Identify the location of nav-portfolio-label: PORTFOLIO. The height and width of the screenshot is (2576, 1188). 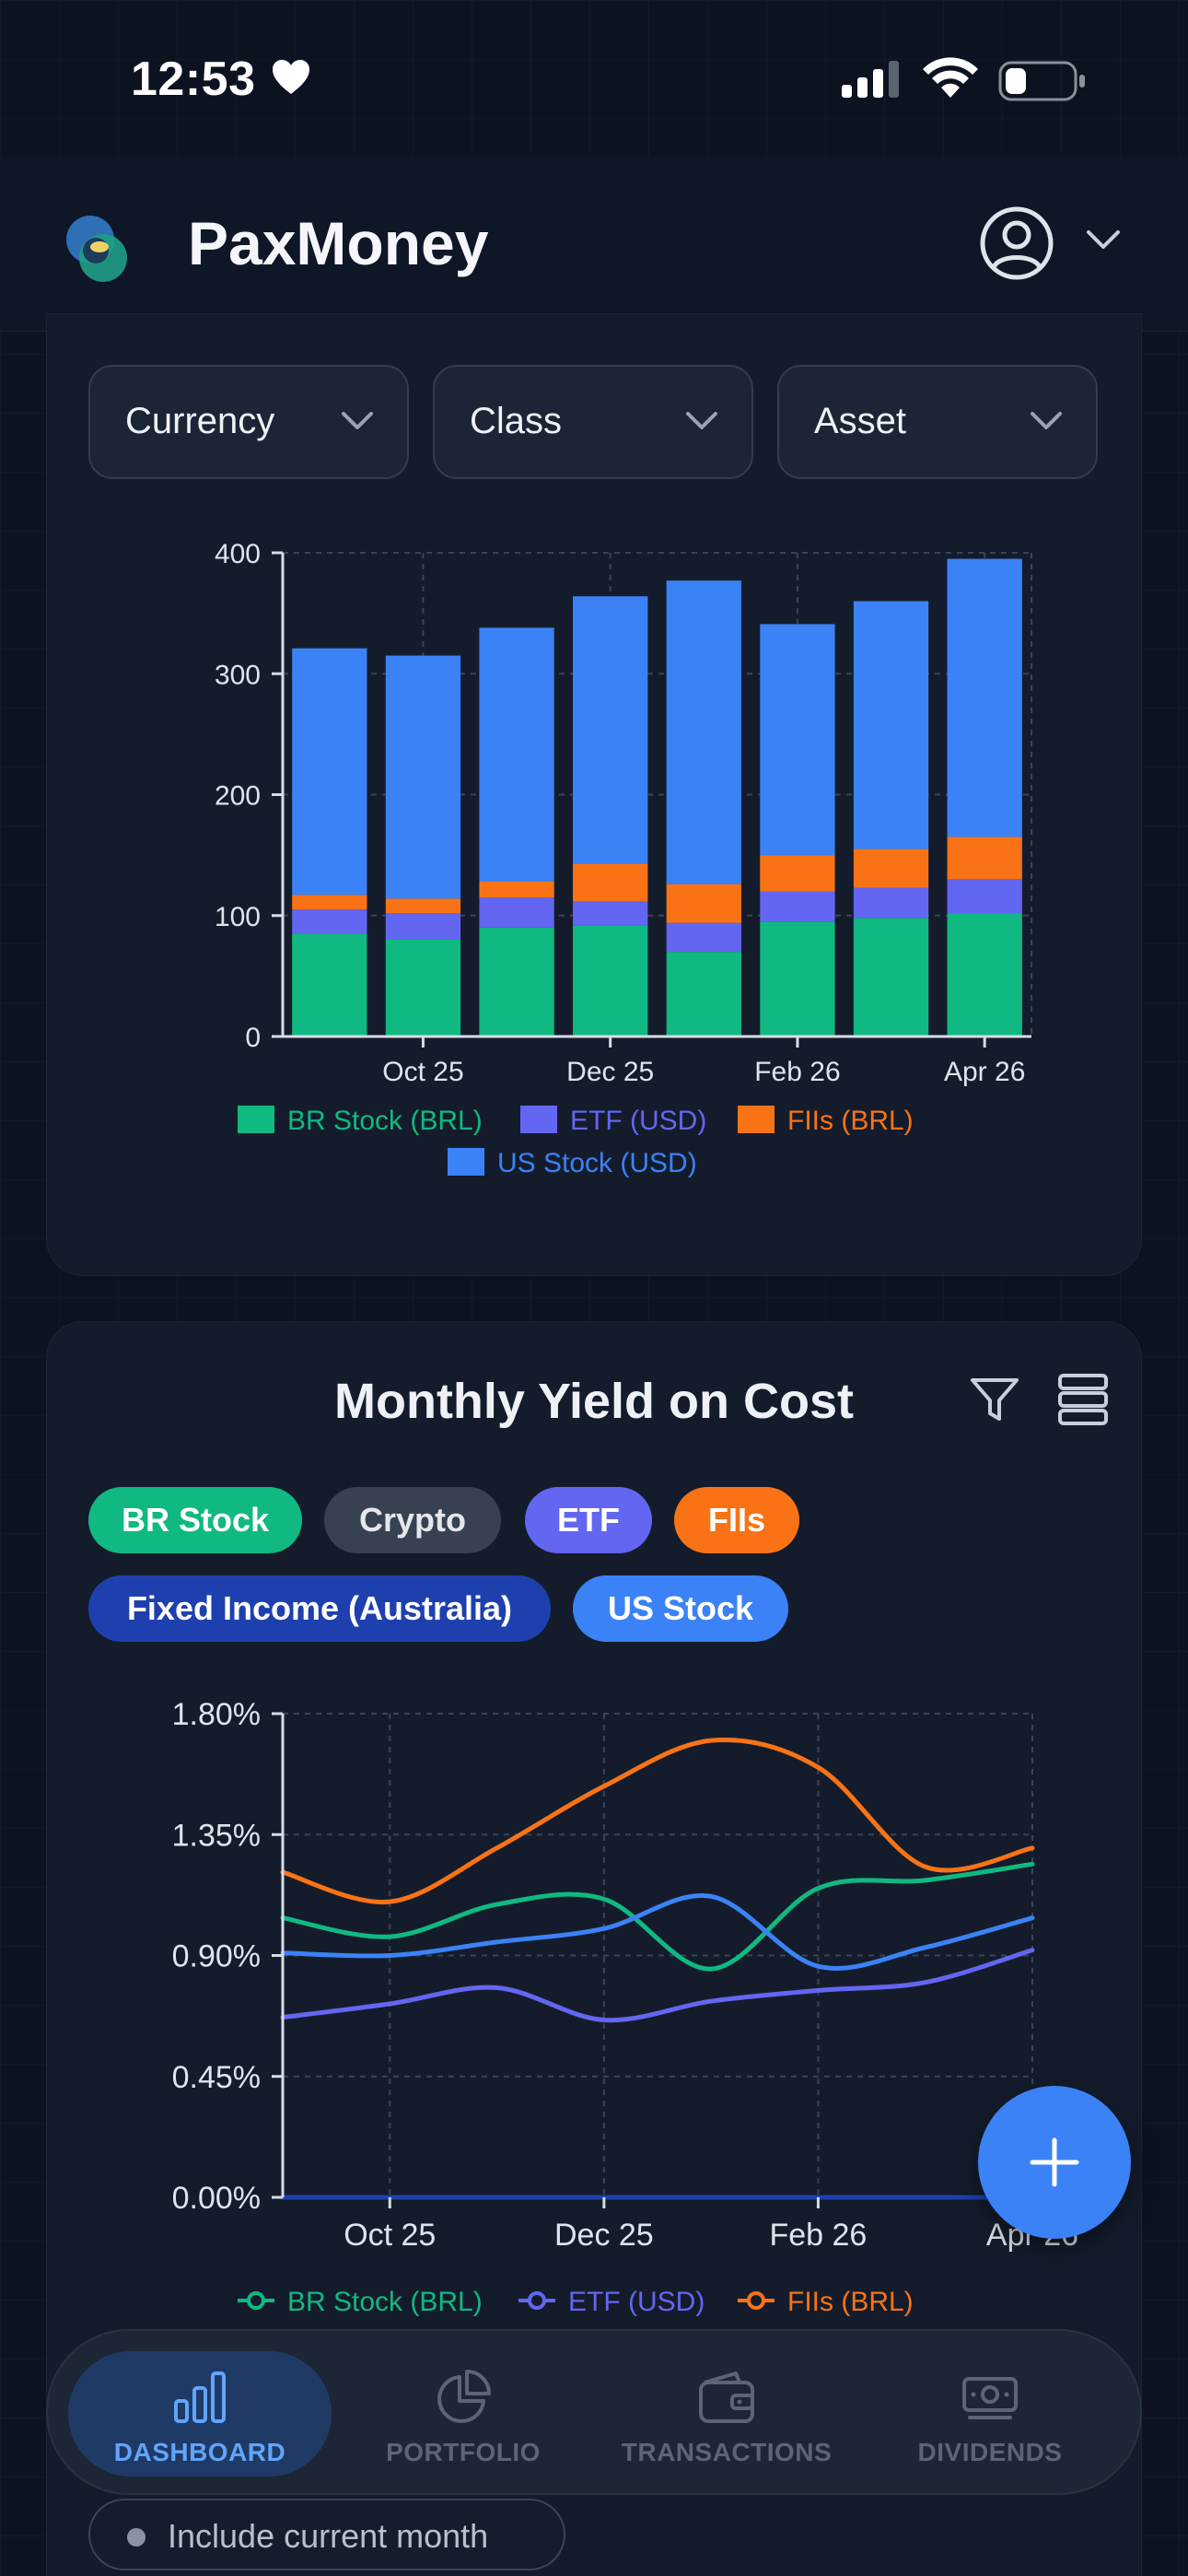
(463, 2452).